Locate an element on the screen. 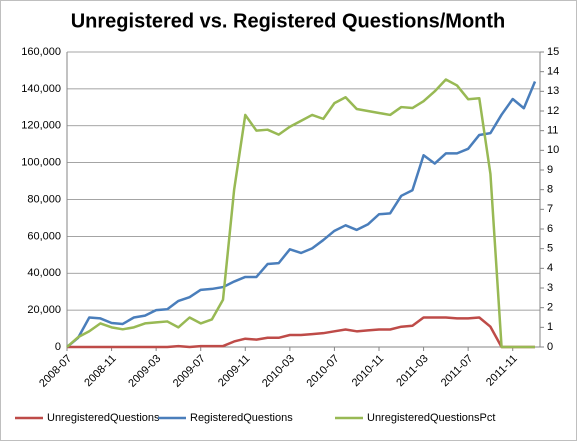  y-tick-label: 120,000 is located at coordinates (41, 126).